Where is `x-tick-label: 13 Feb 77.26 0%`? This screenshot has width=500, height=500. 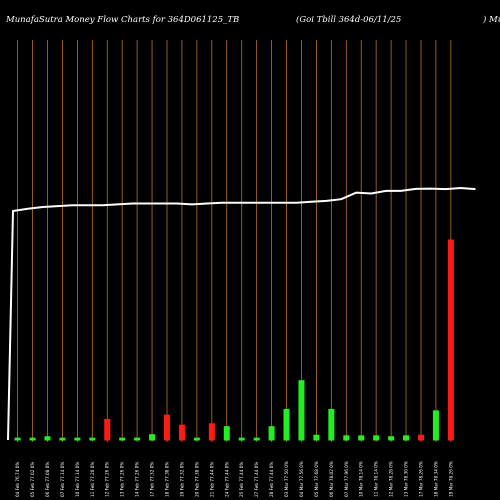
x-tick-label: 13 Feb 77.26 0% is located at coordinates (122, 479).